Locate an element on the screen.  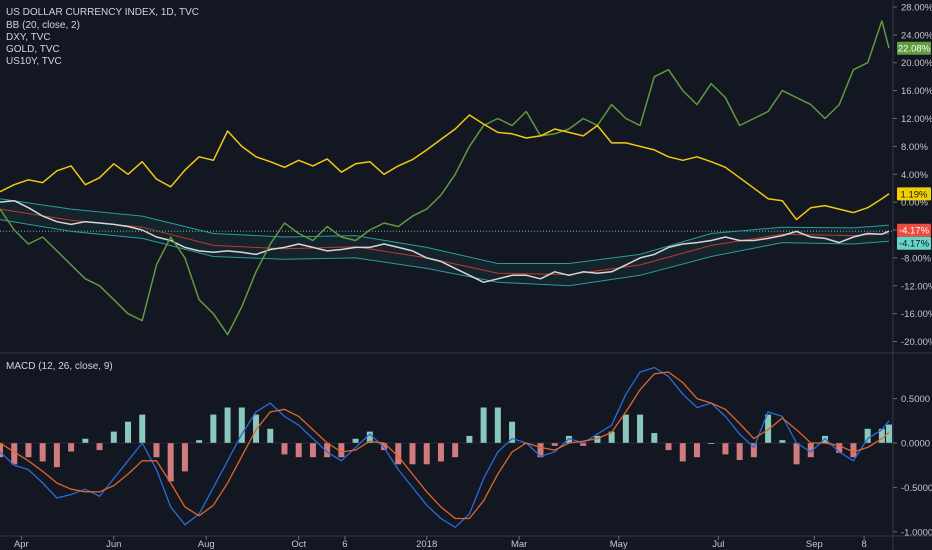
x-tick-label: Jul is located at coordinates (718, 544).